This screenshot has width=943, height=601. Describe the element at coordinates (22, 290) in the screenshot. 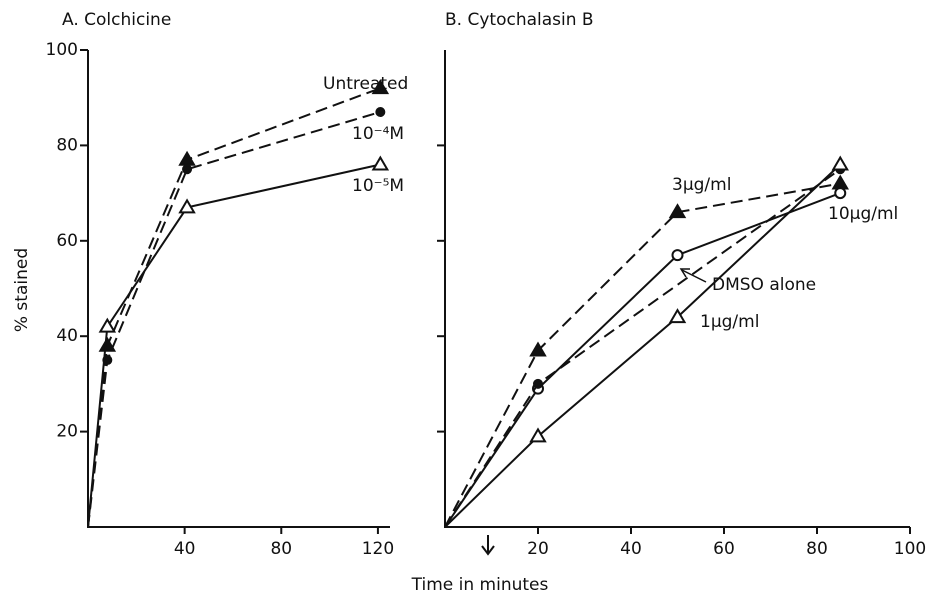

I see `y-axis-label: % stained` at that location.